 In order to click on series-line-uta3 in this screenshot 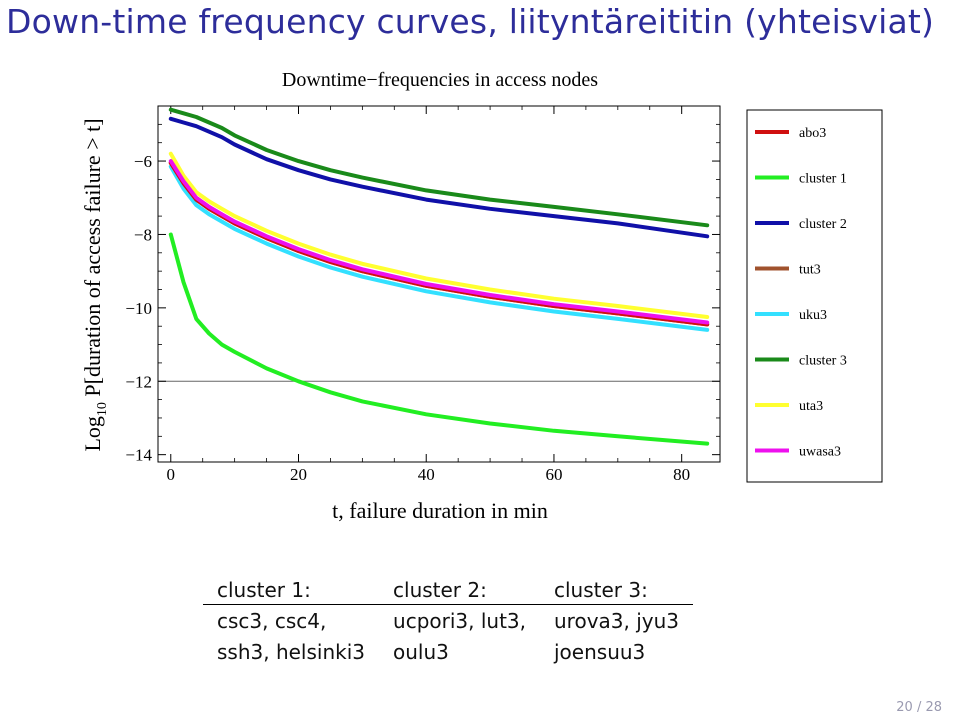, I will do `click(439, 235)`.